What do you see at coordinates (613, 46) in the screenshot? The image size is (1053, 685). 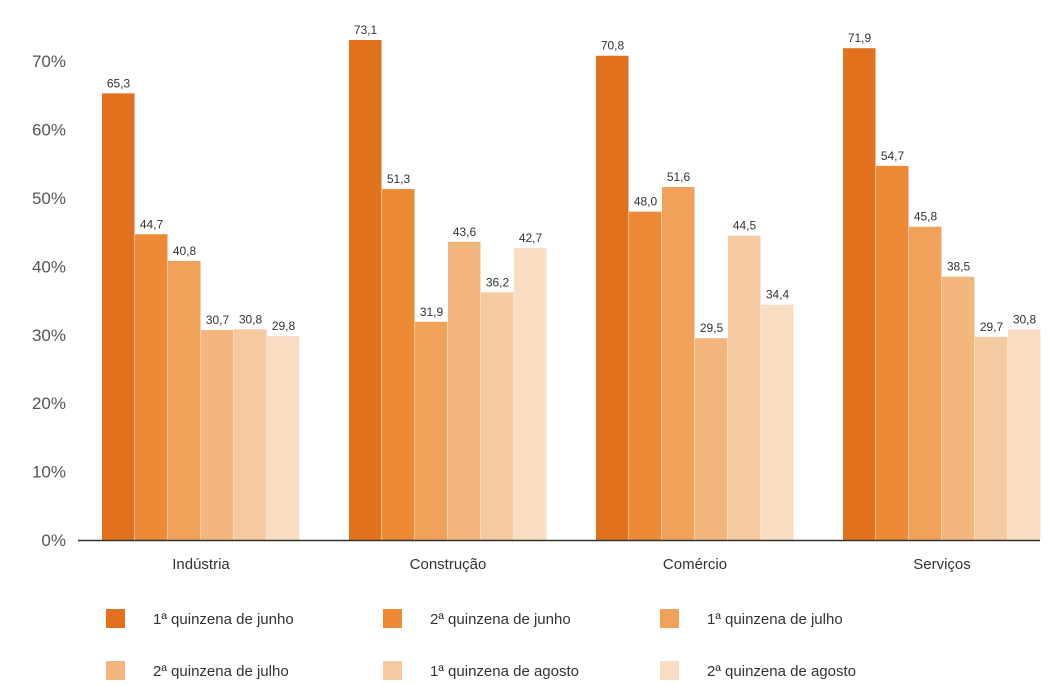 I see `data-label: 70,8` at bounding box center [613, 46].